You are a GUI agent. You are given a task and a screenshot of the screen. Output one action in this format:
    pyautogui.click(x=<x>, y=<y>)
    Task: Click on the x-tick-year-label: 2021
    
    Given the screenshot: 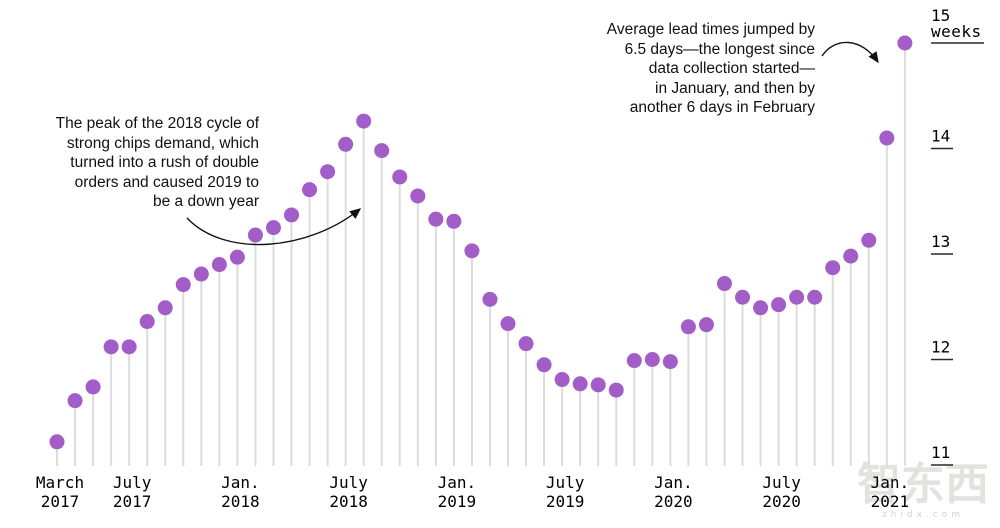 What is the action you would take?
    pyautogui.click(x=890, y=501)
    